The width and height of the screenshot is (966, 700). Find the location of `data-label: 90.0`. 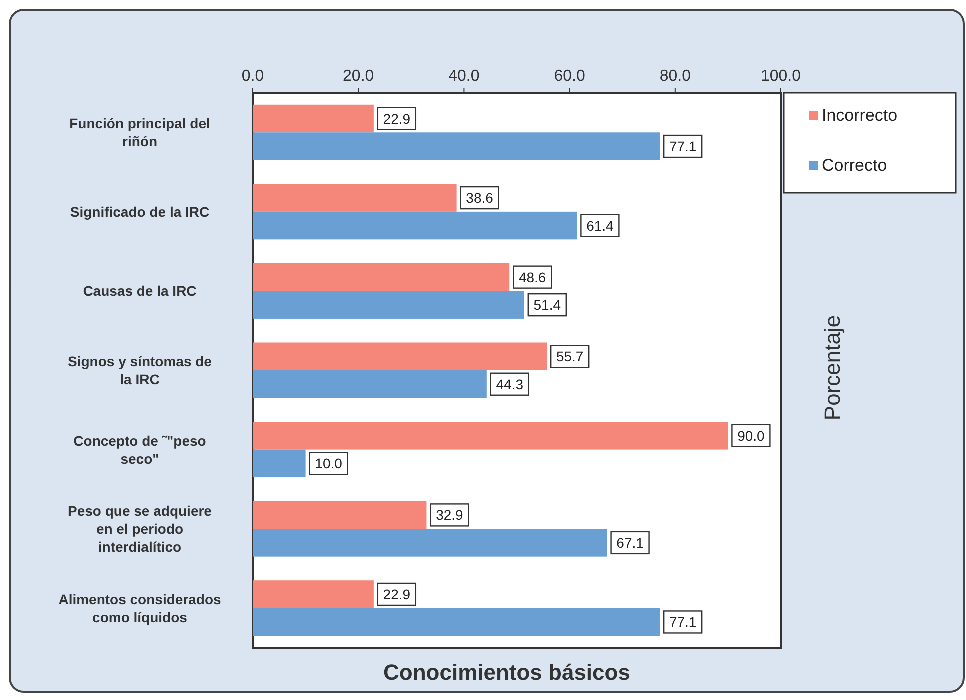

data-label: 90.0 is located at coordinates (752, 436).